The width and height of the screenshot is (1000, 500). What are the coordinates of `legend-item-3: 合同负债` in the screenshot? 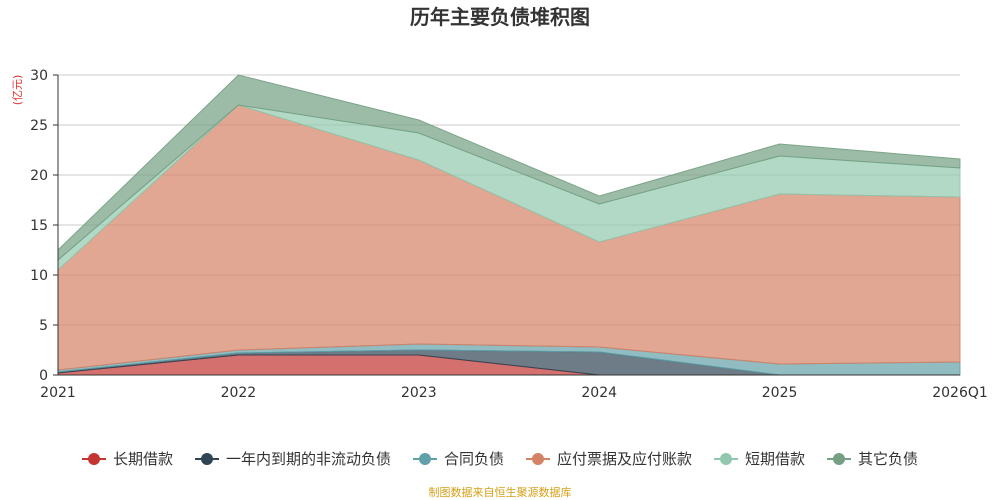 It's located at (458, 459).